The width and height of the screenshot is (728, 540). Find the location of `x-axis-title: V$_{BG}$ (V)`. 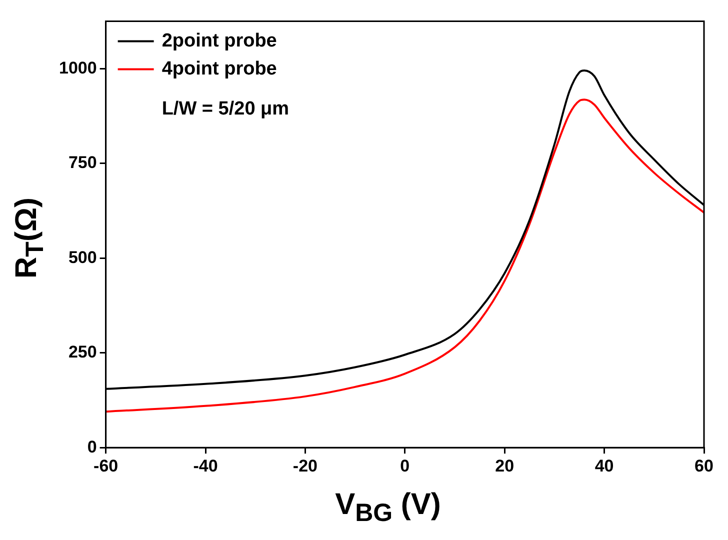

x-axis-title: V$_{BG}$ (V) is located at coordinates (388, 508).